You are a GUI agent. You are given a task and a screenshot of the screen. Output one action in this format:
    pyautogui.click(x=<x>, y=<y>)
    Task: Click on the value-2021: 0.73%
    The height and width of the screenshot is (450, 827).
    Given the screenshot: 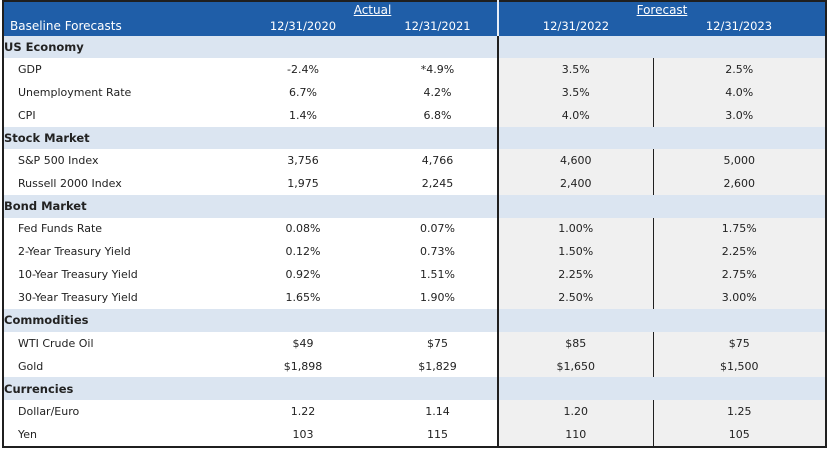 What is the action you would take?
    pyautogui.click(x=437, y=252)
    